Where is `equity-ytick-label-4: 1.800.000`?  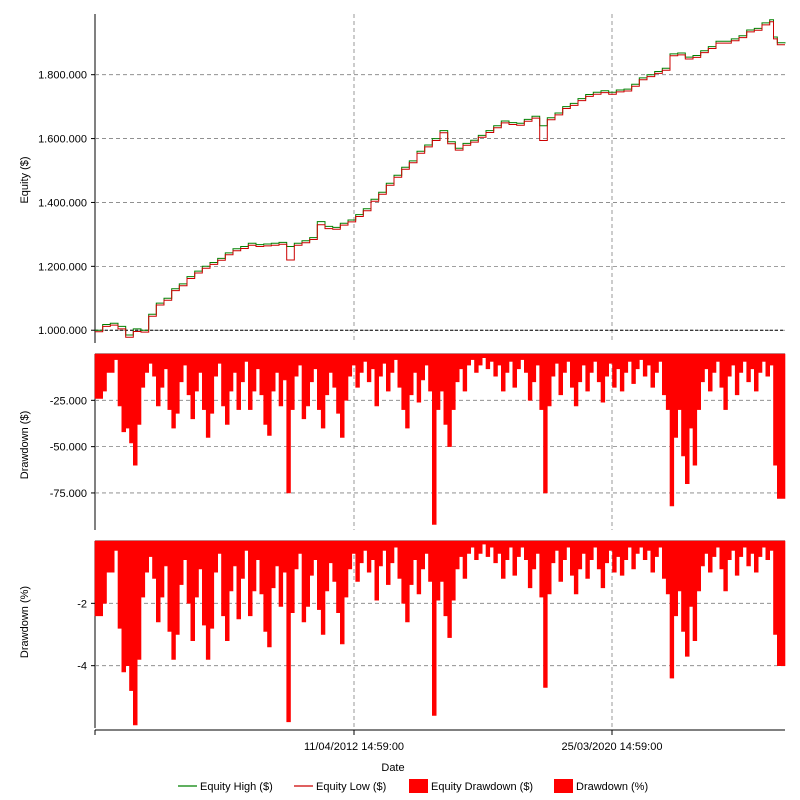 equity-ytick-label-4: 1.800.000 is located at coordinates (62, 76).